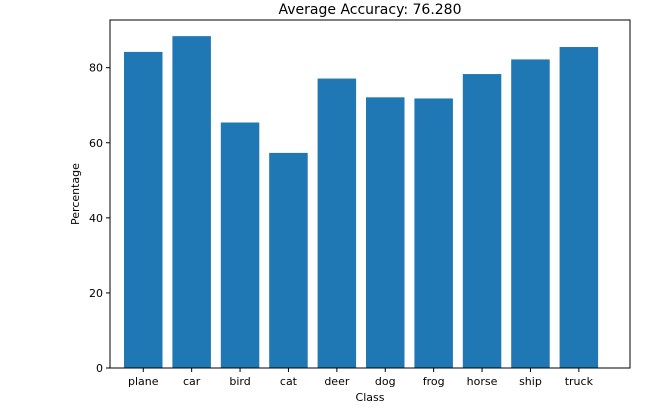  I want to click on x-tick-label-deer: deer, so click(337, 381).